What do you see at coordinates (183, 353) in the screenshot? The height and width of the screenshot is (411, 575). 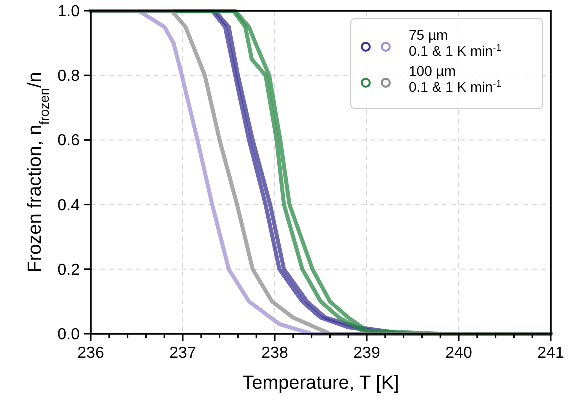 I see `x-tick-label: 237` at bounding box center [183, 353].